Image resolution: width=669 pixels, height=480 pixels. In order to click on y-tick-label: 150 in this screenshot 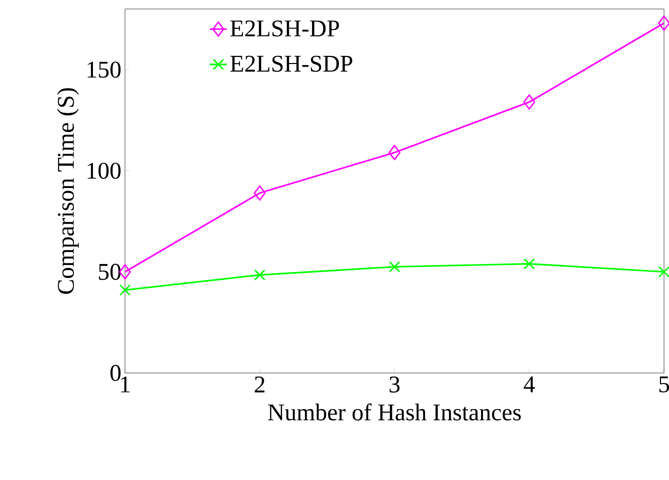, I will do `click(104, 70)`.